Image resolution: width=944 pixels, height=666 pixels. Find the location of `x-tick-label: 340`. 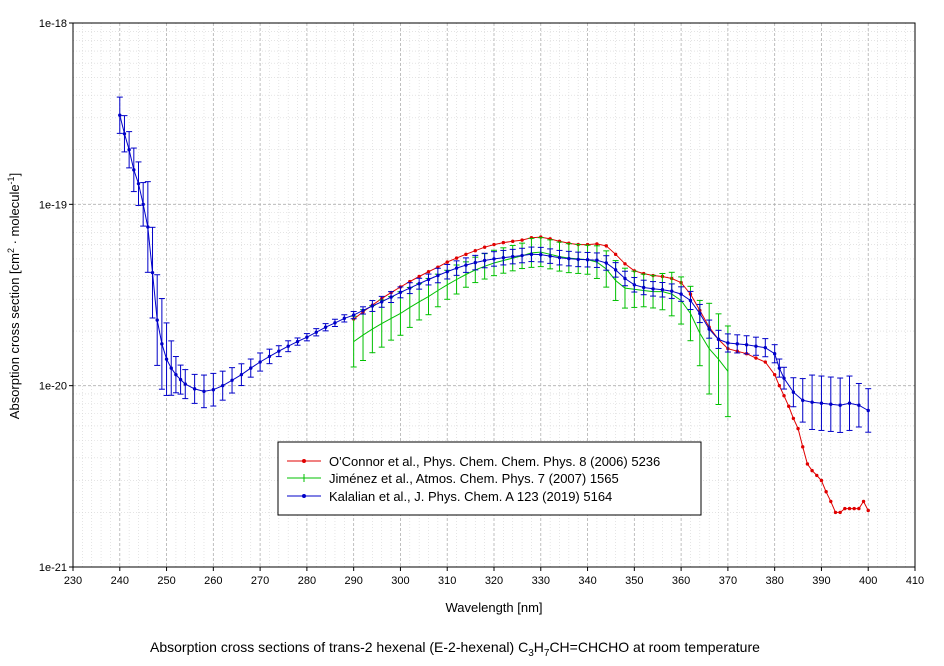

x-tick-label: 340 is located at coordinates (587, 581).